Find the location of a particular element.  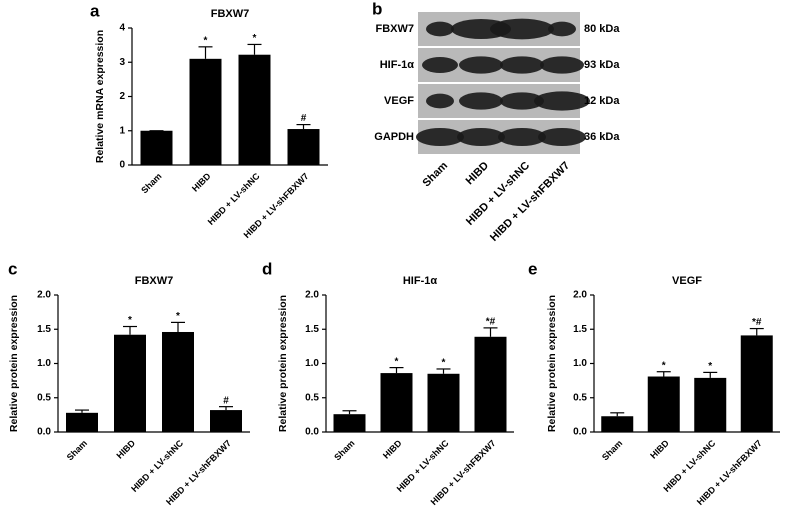

panel-letter: d is located at coordinates (267, 268).